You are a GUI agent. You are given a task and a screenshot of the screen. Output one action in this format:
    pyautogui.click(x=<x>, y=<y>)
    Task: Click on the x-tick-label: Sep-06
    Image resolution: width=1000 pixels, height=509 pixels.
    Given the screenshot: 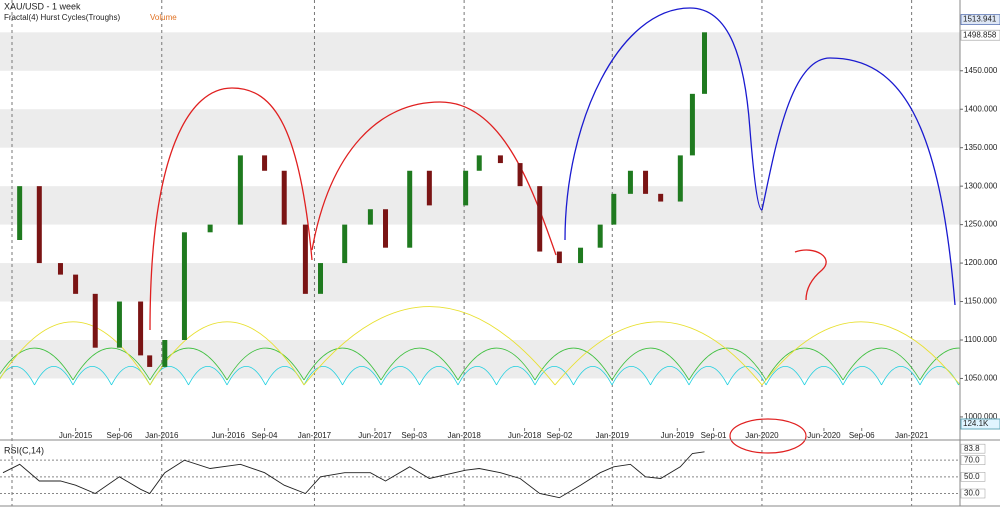 What is the action you would take?
    pyautogui.click(x=862, y=435)
    